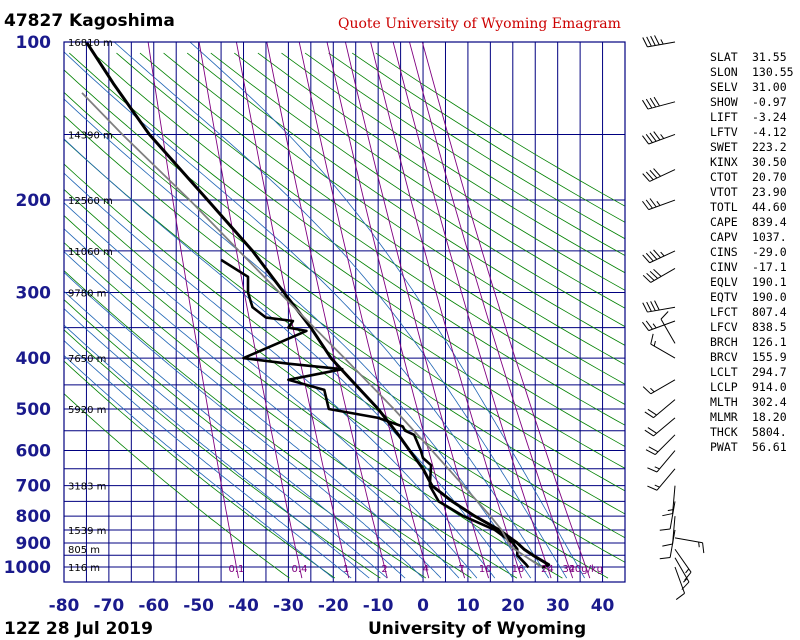 This screenshot has width=800, height=640. I want to click on quote-credit: Quote University of Wyoming Emagram, so click(479, 24).